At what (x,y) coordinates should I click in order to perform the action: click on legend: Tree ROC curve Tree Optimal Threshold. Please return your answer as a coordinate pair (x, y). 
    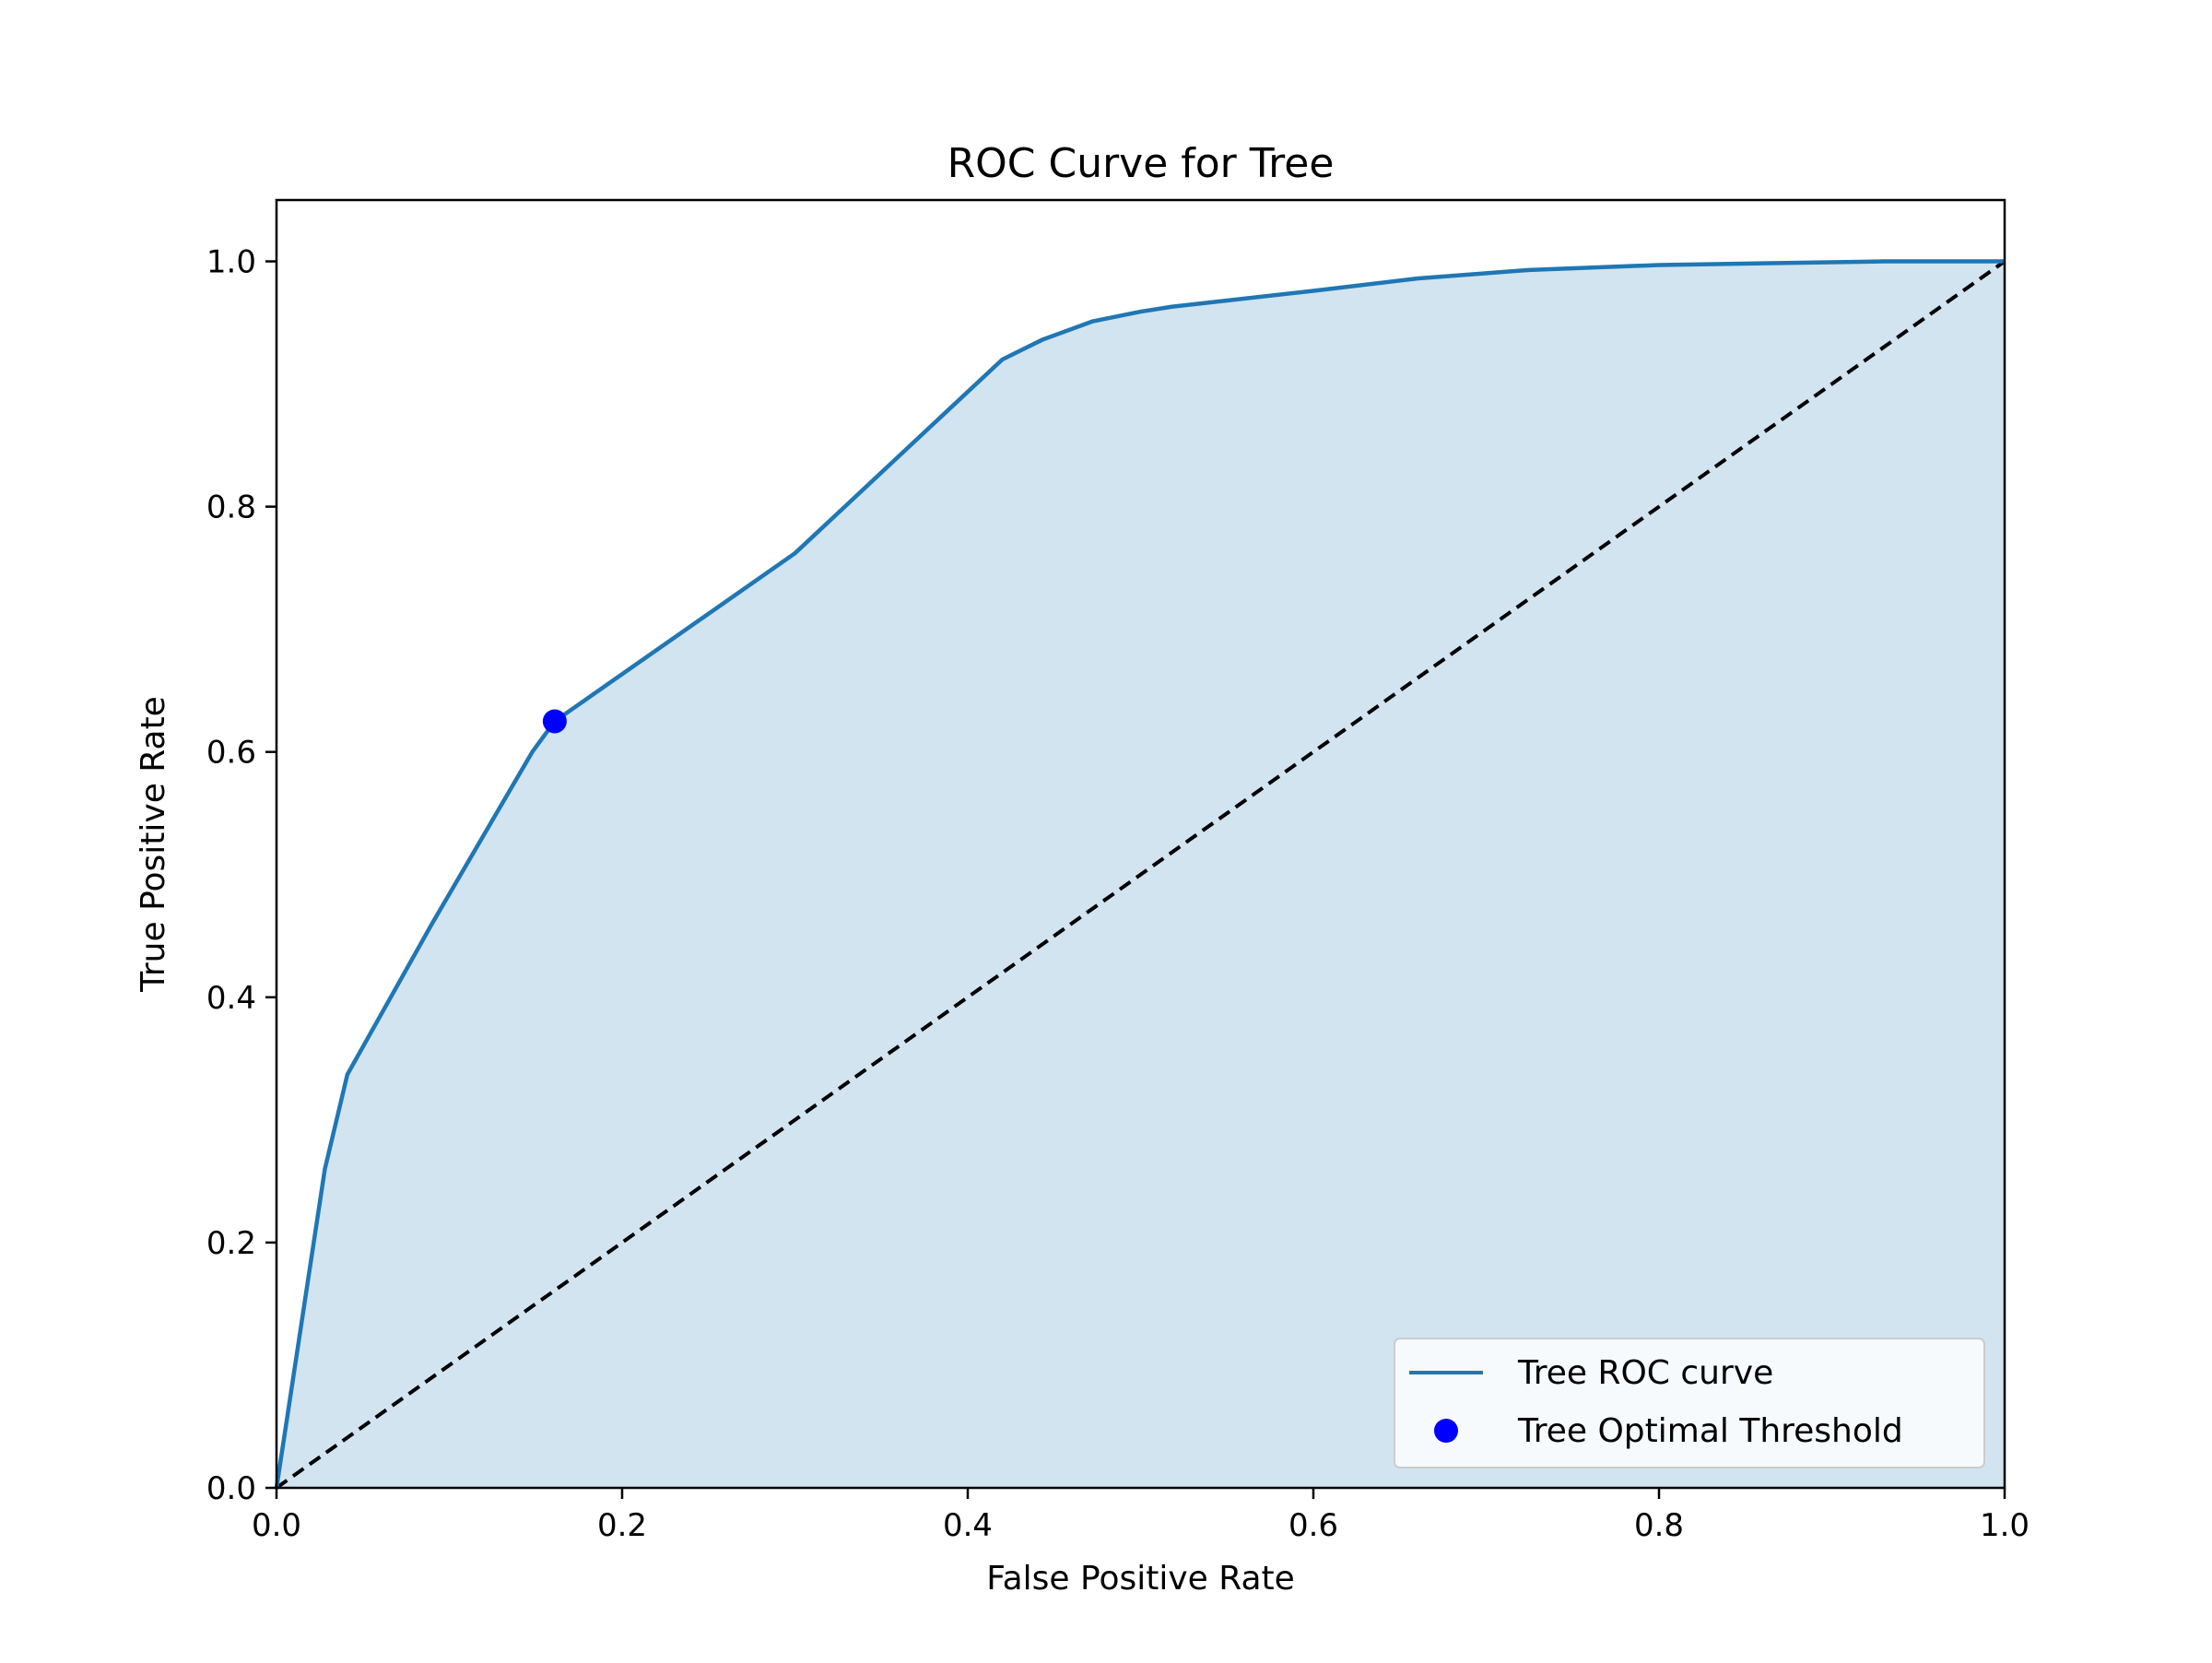
    Looking at the image, I should click on (1689, 1403).